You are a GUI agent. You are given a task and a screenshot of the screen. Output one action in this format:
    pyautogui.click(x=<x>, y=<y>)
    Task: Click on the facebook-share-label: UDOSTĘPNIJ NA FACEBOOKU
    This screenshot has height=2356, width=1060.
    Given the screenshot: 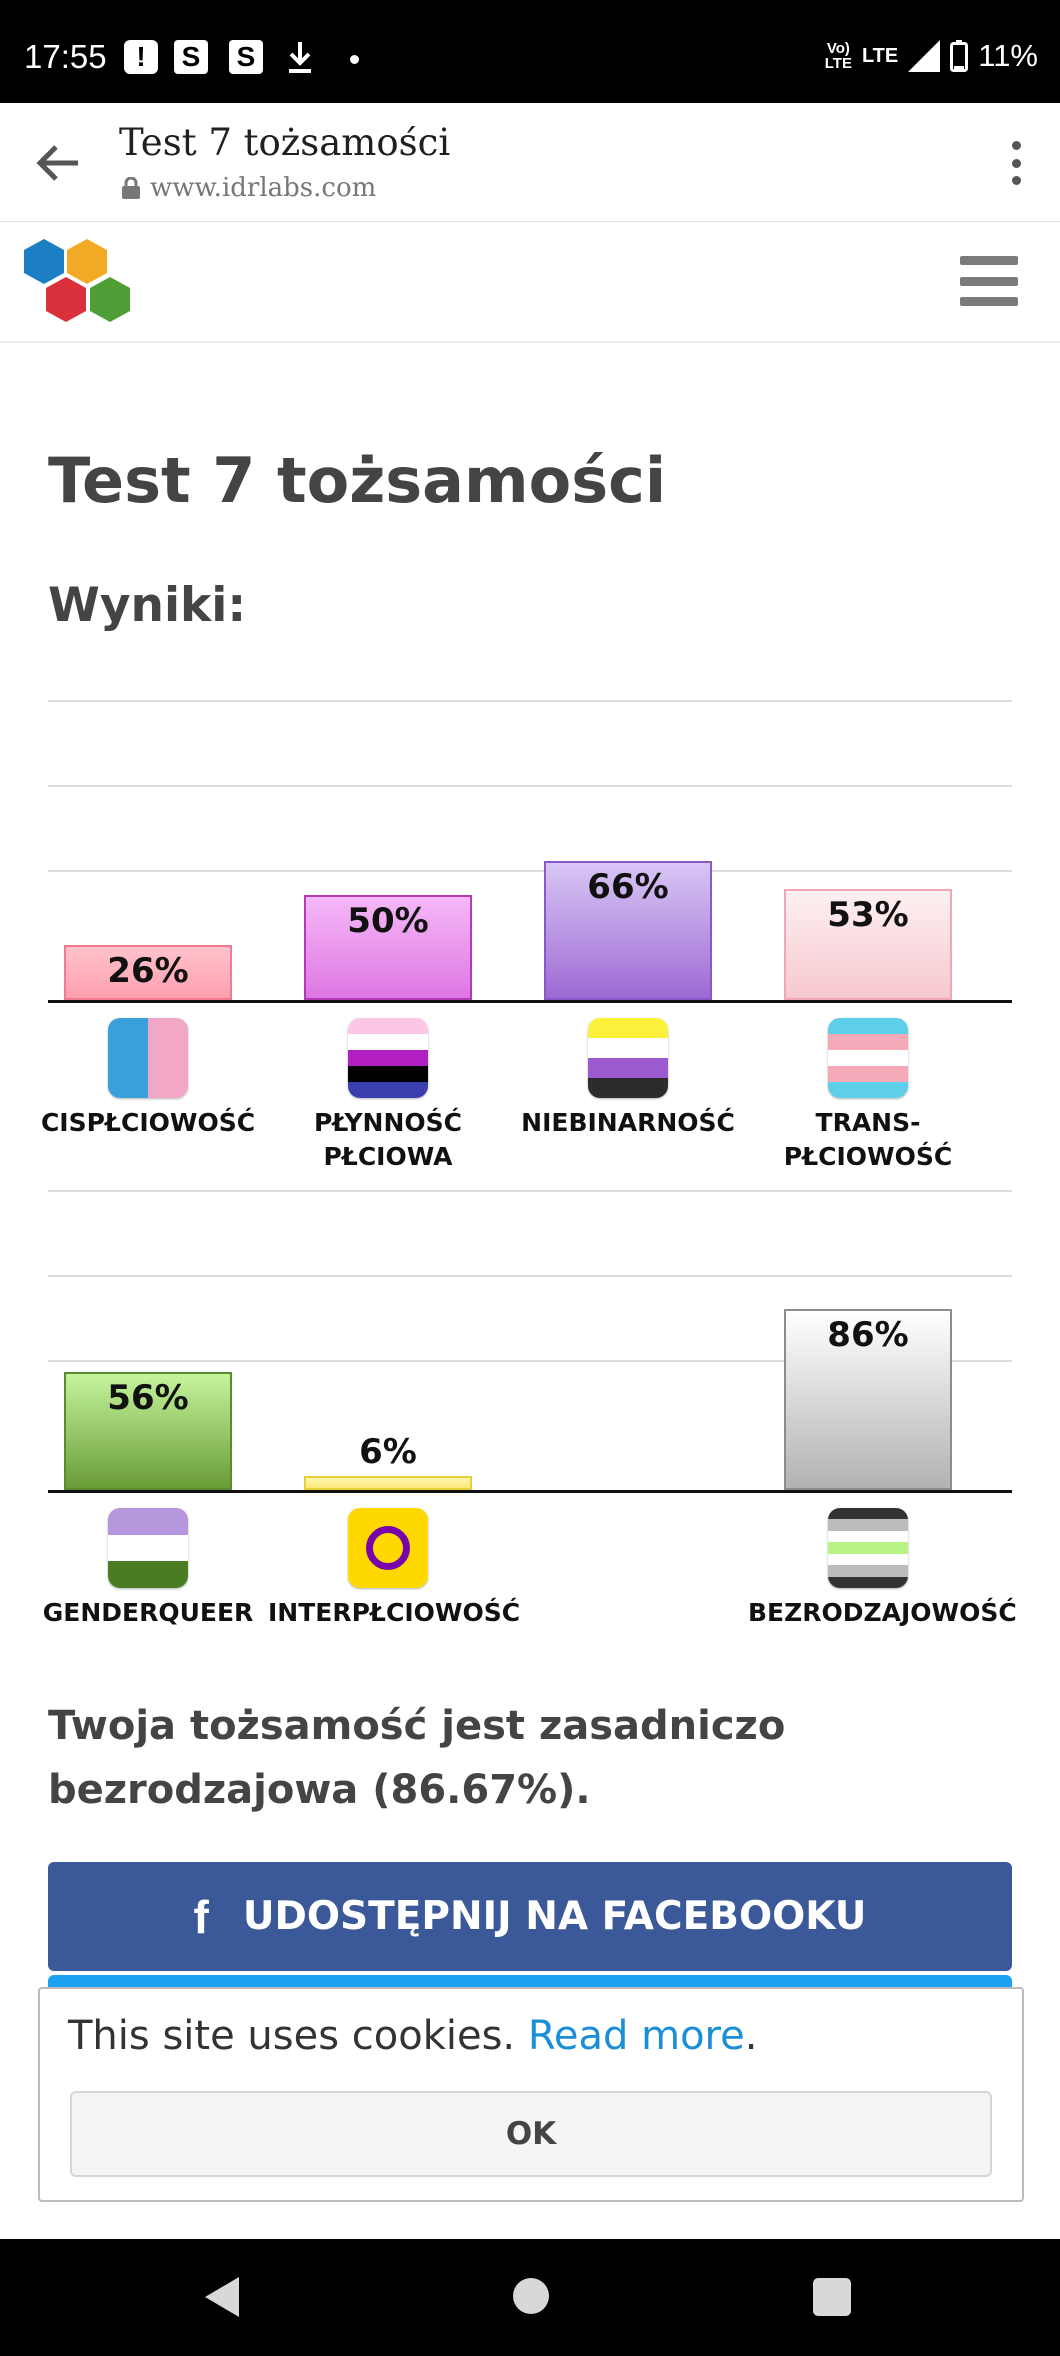 What is the action you would take?
    pyautogui.click(x=554, y=1916)
    